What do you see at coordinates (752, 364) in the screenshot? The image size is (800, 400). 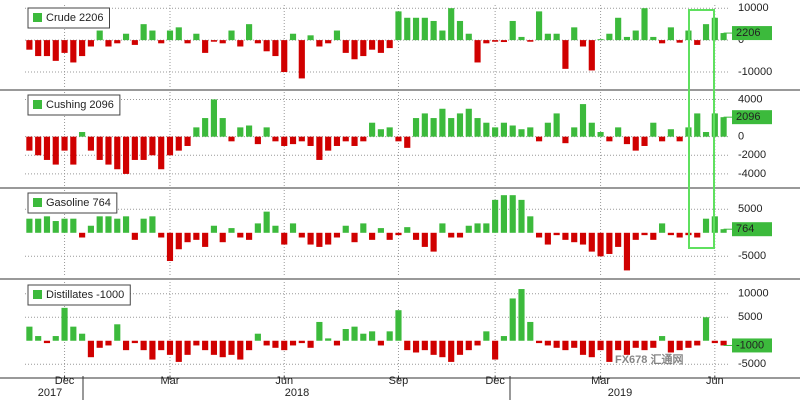 I see `y-tick-label: -5000` at bounding box center [752, 364].